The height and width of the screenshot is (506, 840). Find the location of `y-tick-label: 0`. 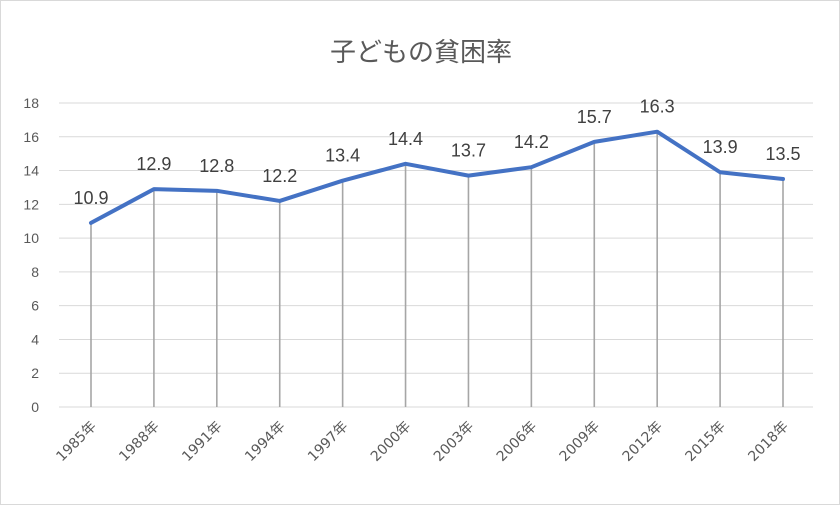

y-tick-label: 0 is located at coordinates (35, 407).